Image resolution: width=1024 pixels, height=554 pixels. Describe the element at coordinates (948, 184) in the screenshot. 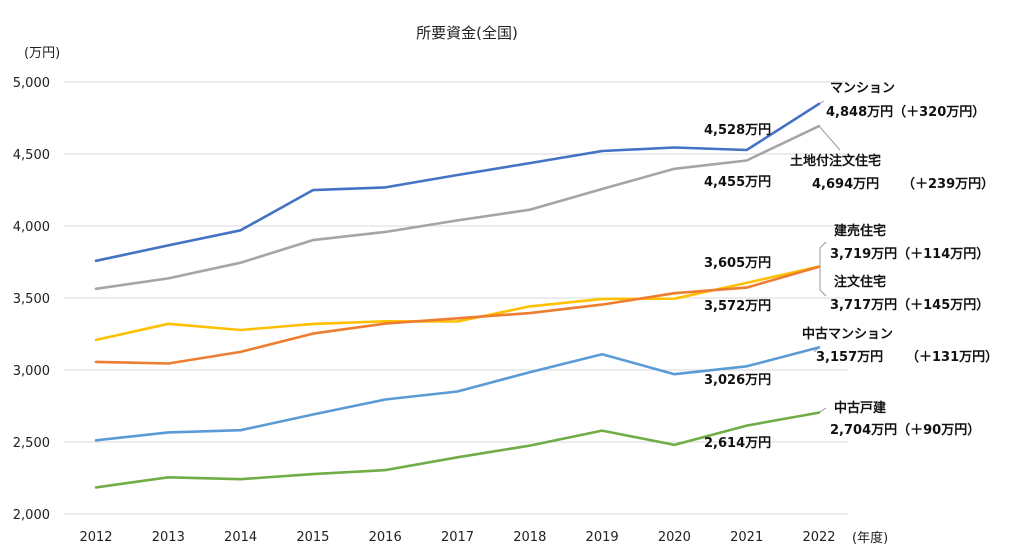

I see `annotation-land-diff: （＋239万円）` at that location.